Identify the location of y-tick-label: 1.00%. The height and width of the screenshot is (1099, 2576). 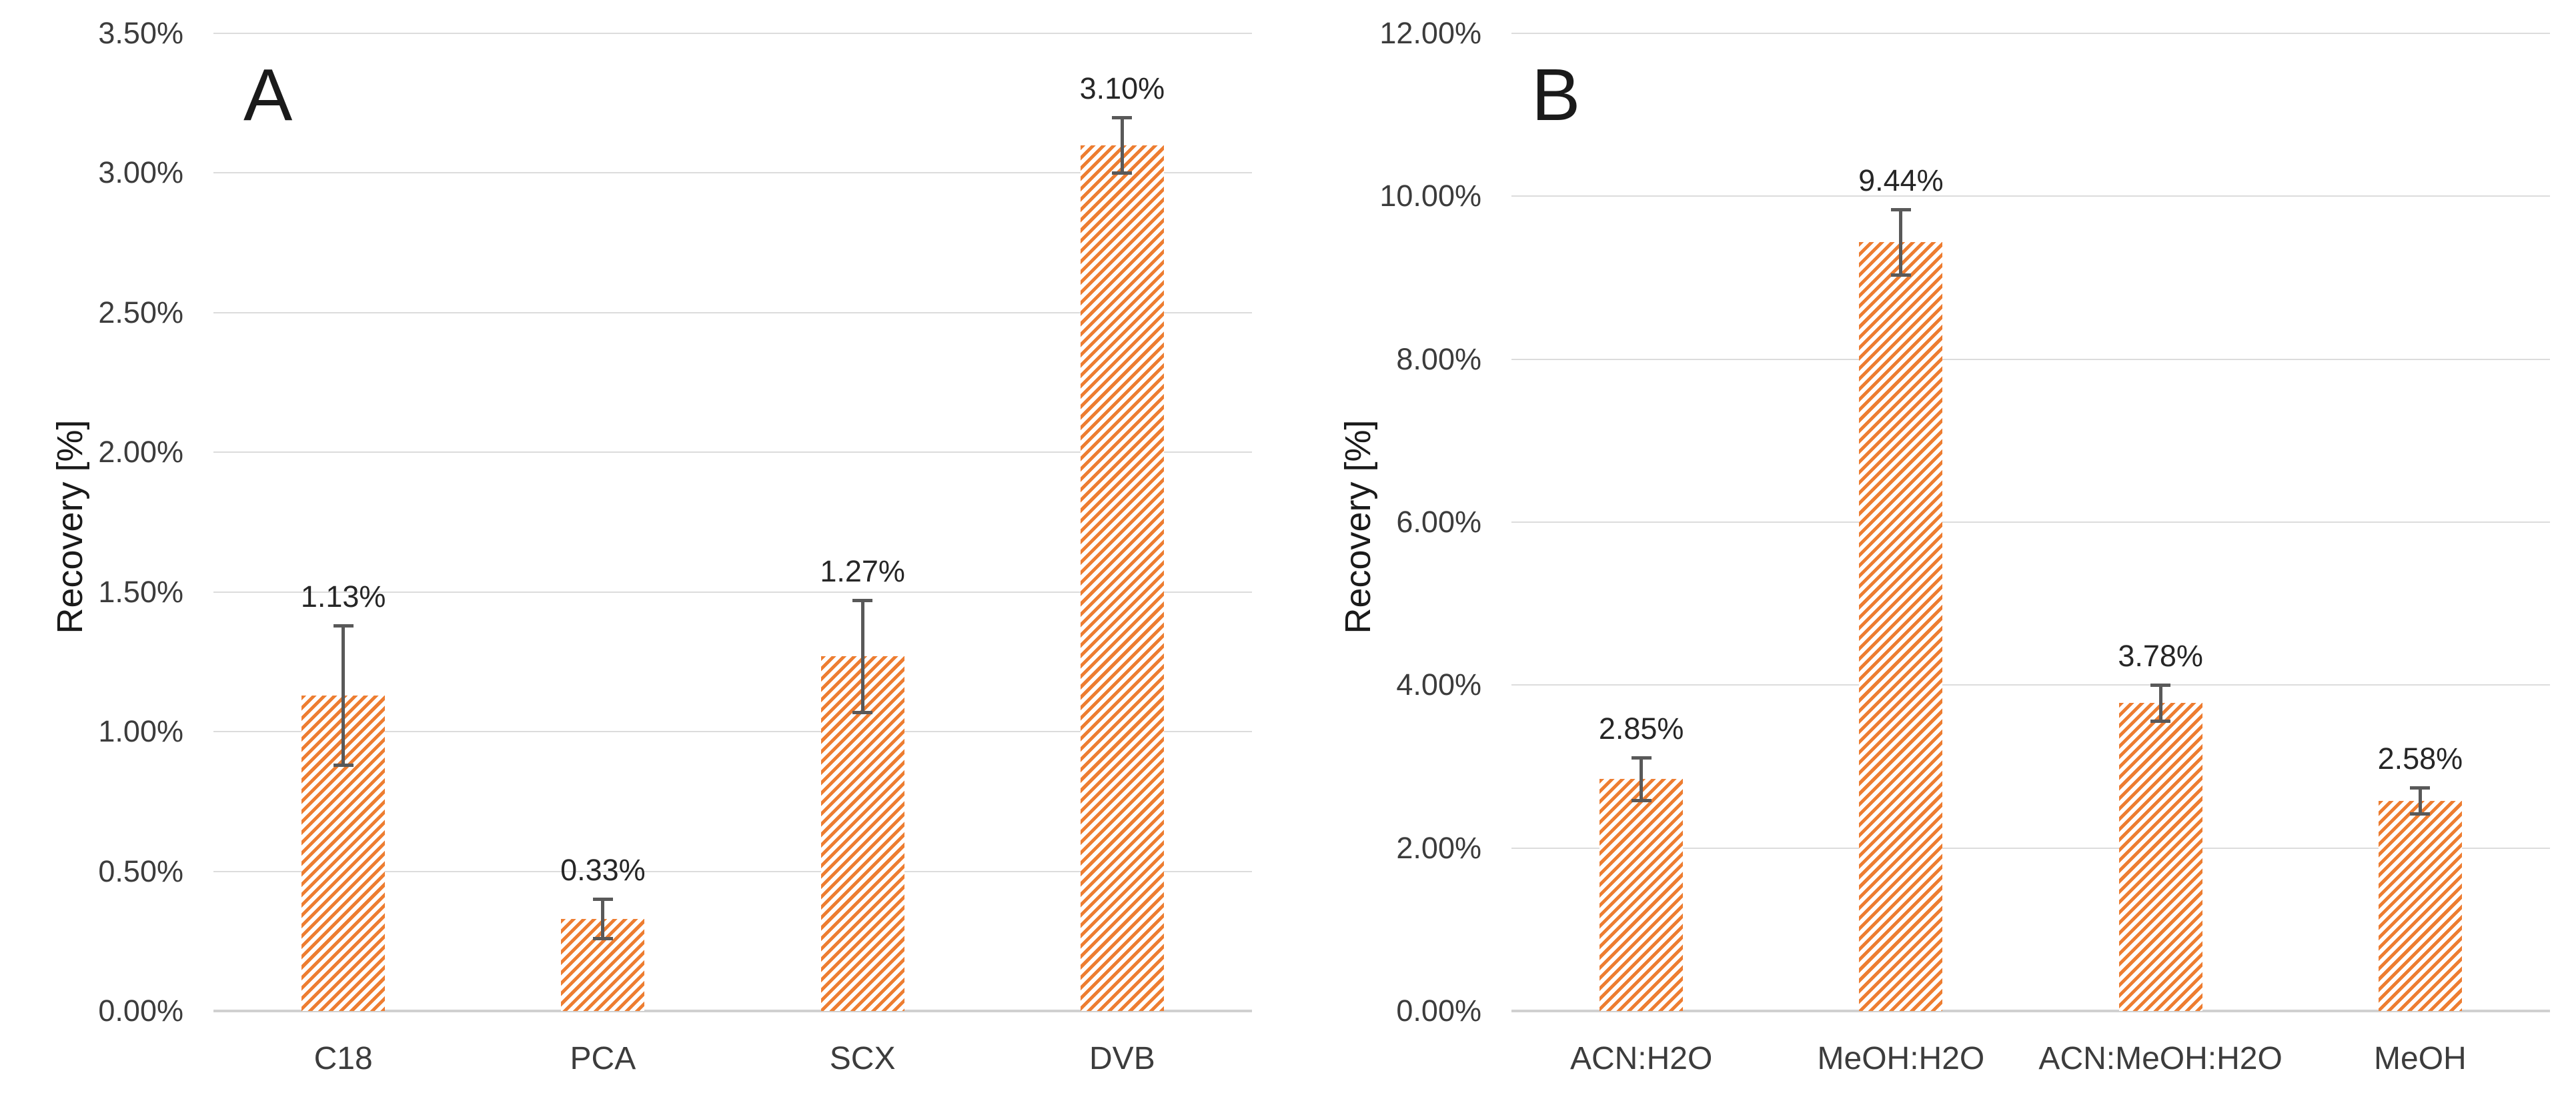
(140, 731).